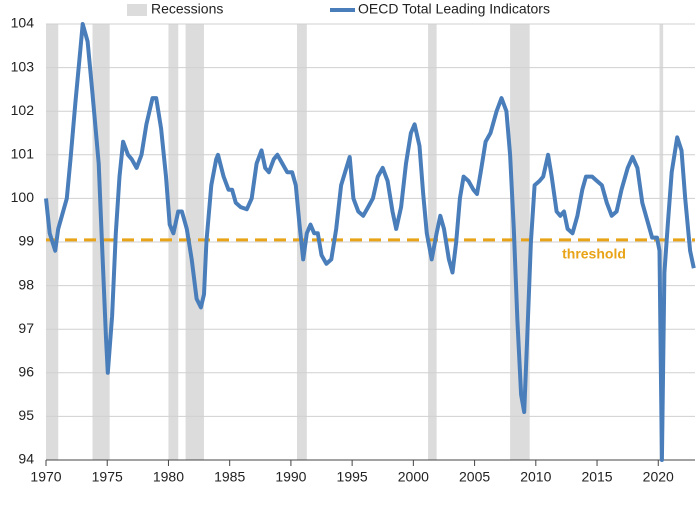  I want to click on legend: Recessions OECD Total Leading Indicators, so click(338, 9).